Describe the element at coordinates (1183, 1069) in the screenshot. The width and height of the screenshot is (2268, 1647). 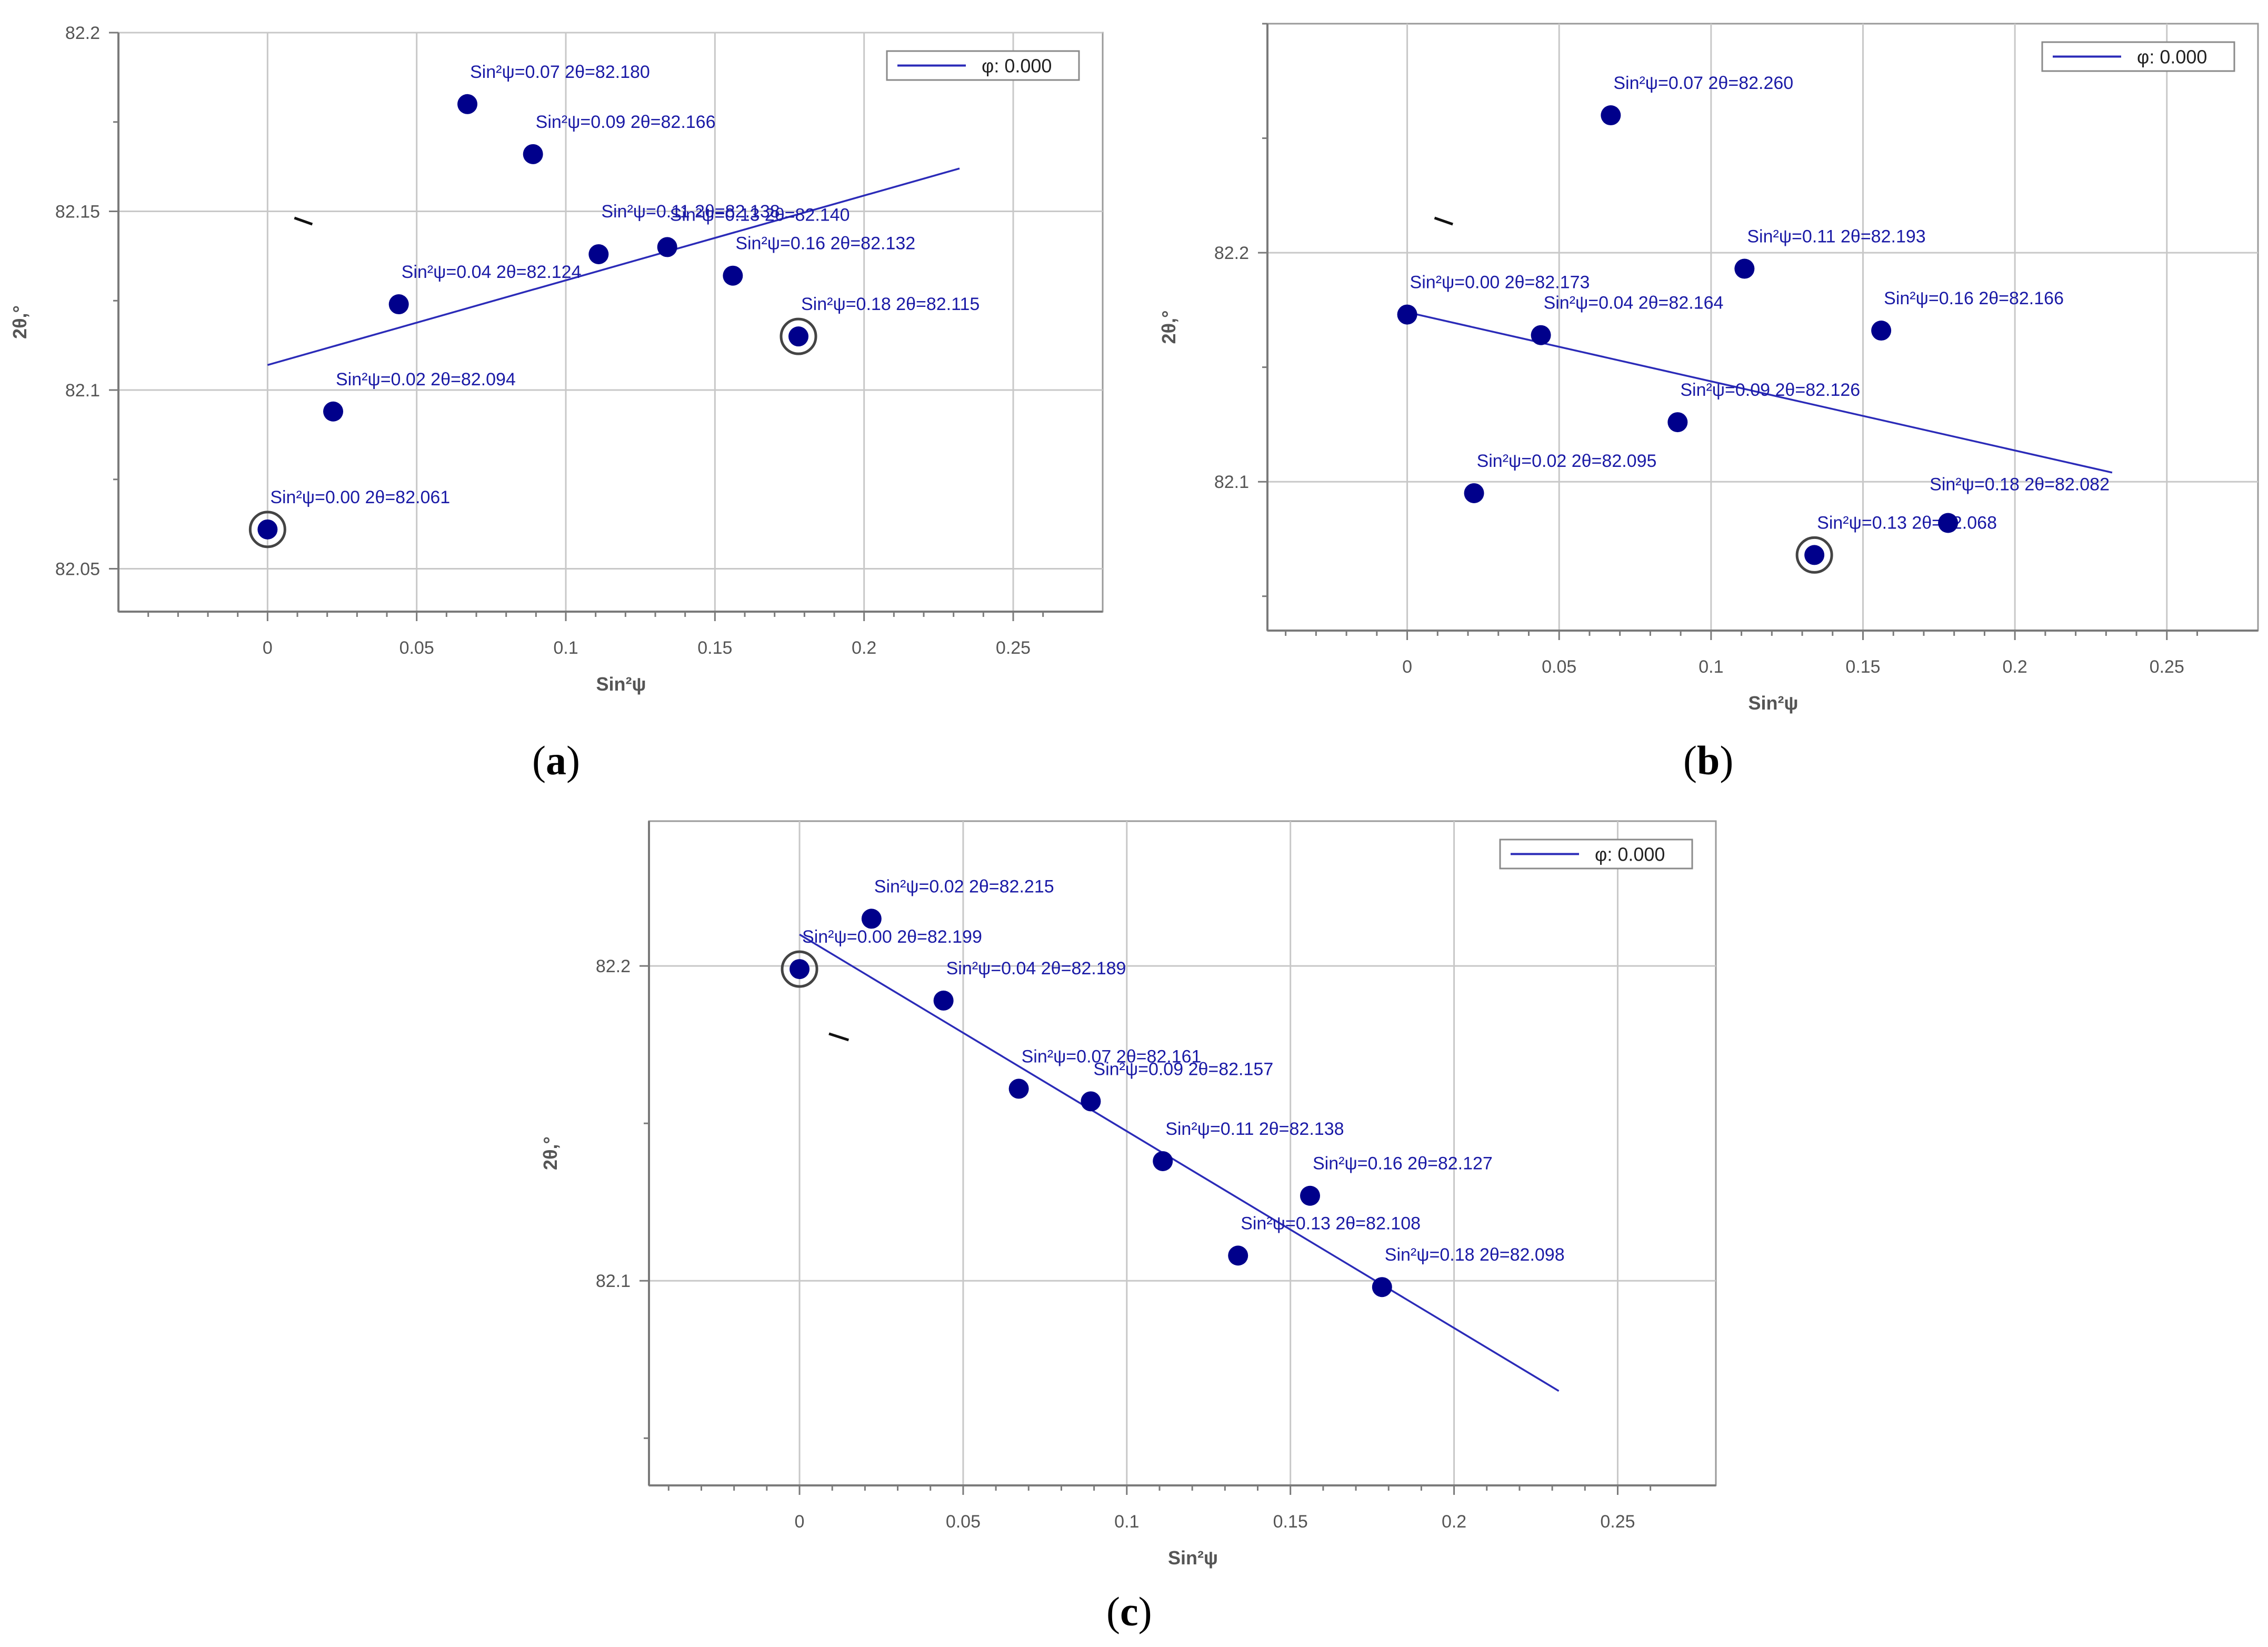
I see `point-annotation: Sin²ψ=0.09 2θ=82.157` at that location.